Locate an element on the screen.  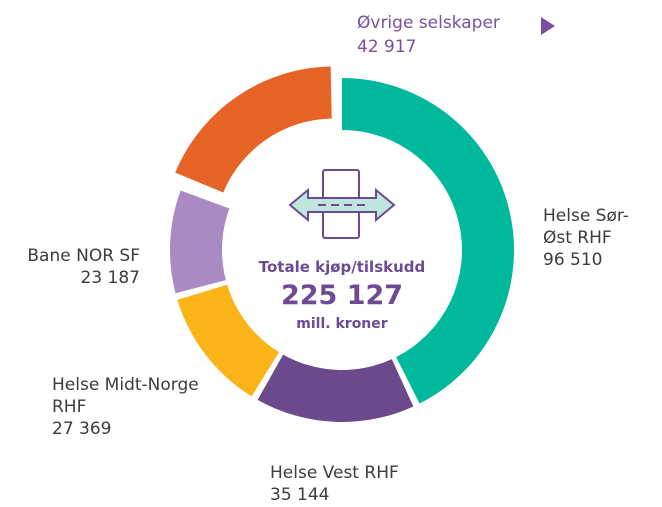
segment-value: 42 917 is located at coordinates (387, 47).